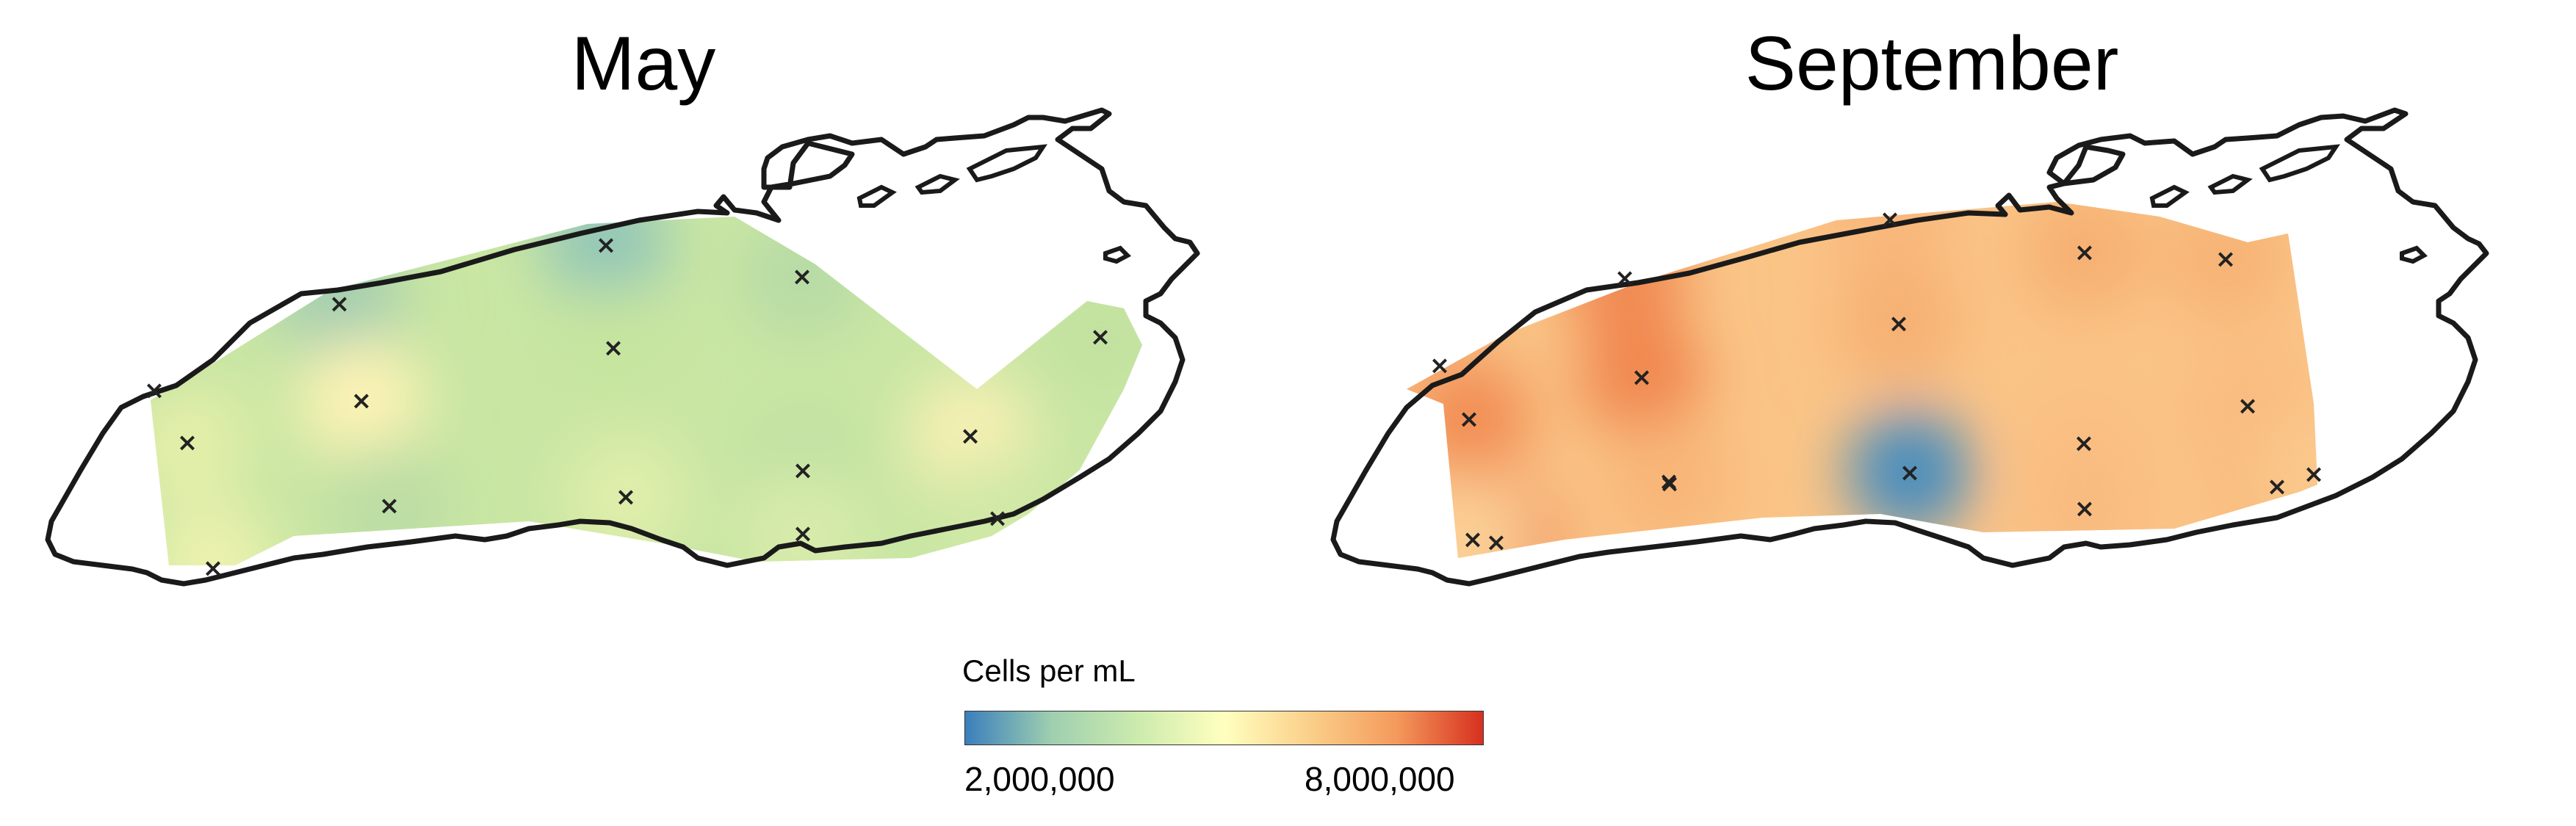 The height and width of the screenshot is (826, 2576). I want to click on legend-color-bar, so click(1224, 728).